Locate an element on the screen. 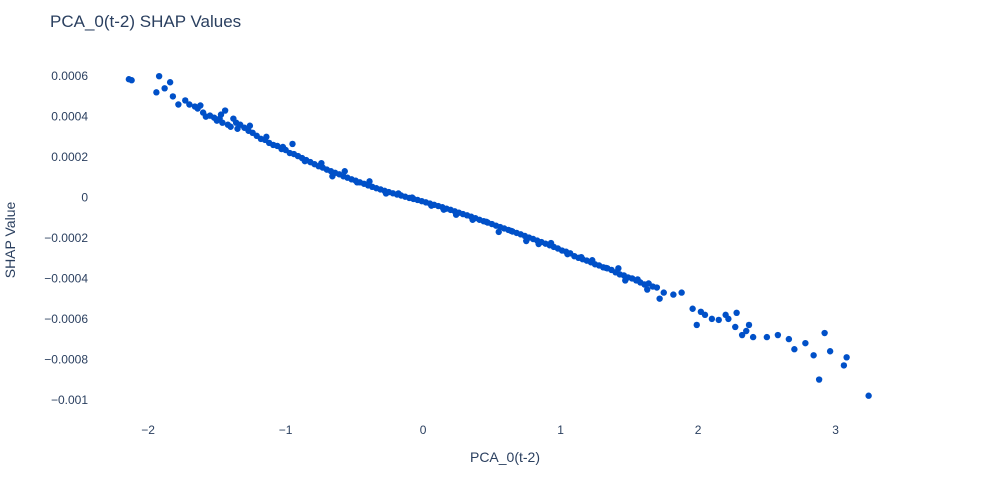 Image resolution: width=1000 pixels, height=500 pixels. x-tick-label: 0 is located at coordinates (423, 430).